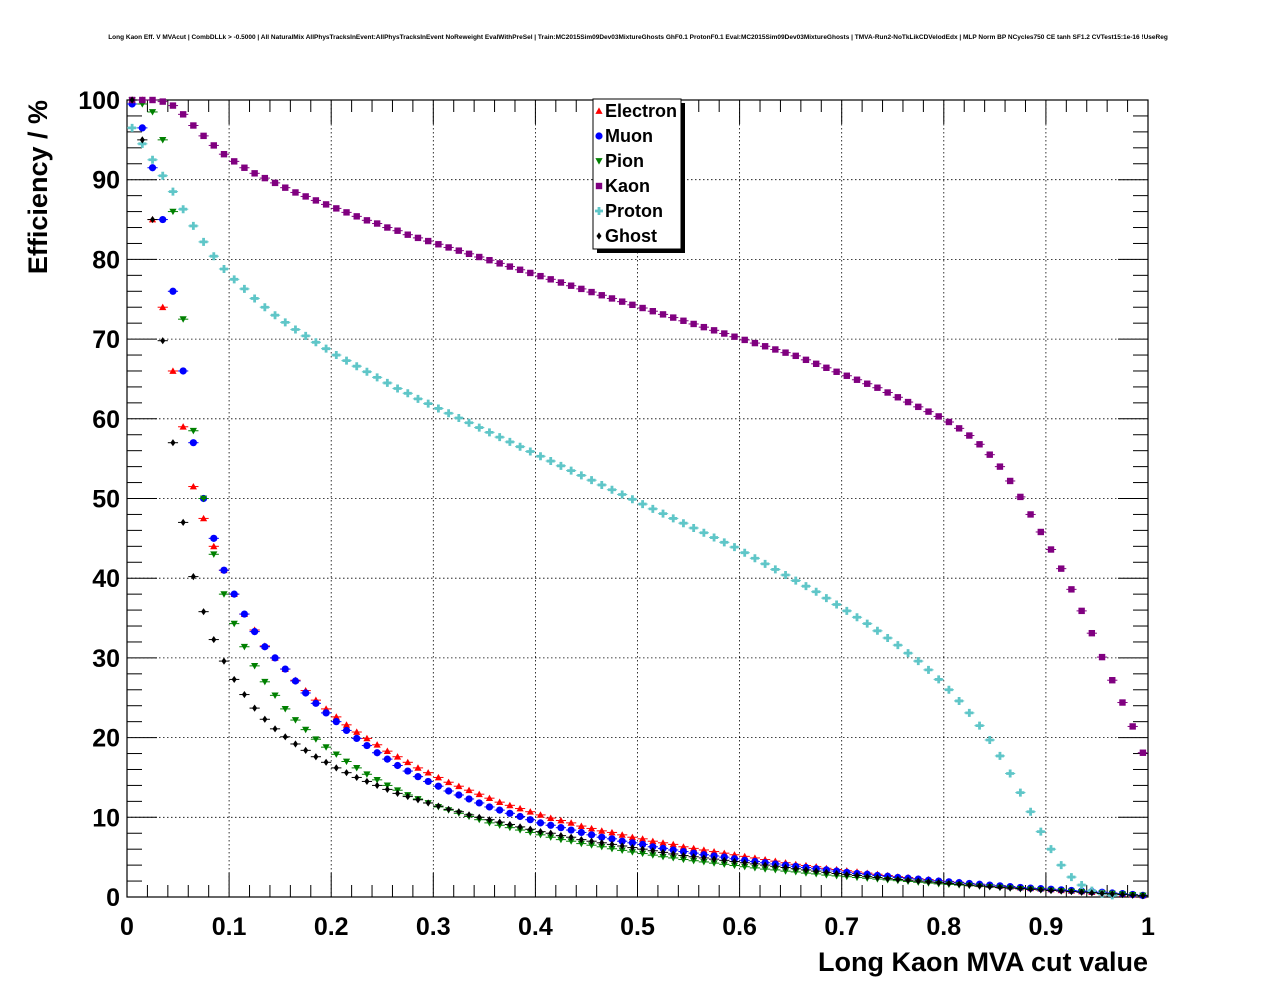 This screenshot has height=996, width=1276. I want to click on legend-entry-kaon: Kaon, so click(622, 186).